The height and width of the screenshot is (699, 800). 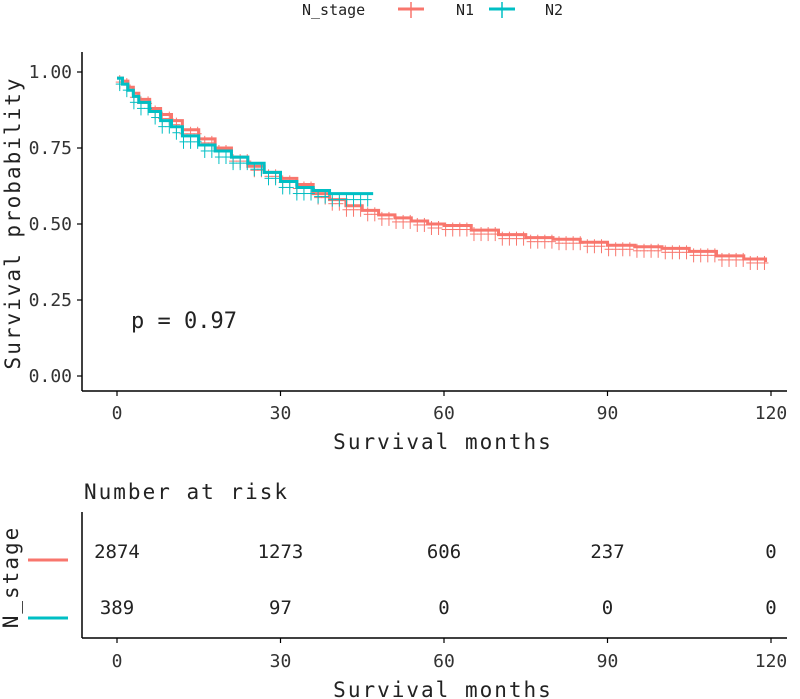 What do you see at coordinates (444, 661) in the screenshot?
I see `risk-x-tick-label: 60` at bounding box center [444, 661].